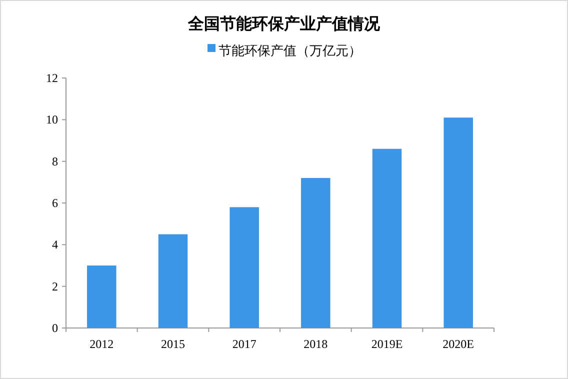 The image size is (568, 379). What do you see at coordinates (55, 203) in the screenshot?
I see `y-tick-label: 6` at bounding box center [55, 203].